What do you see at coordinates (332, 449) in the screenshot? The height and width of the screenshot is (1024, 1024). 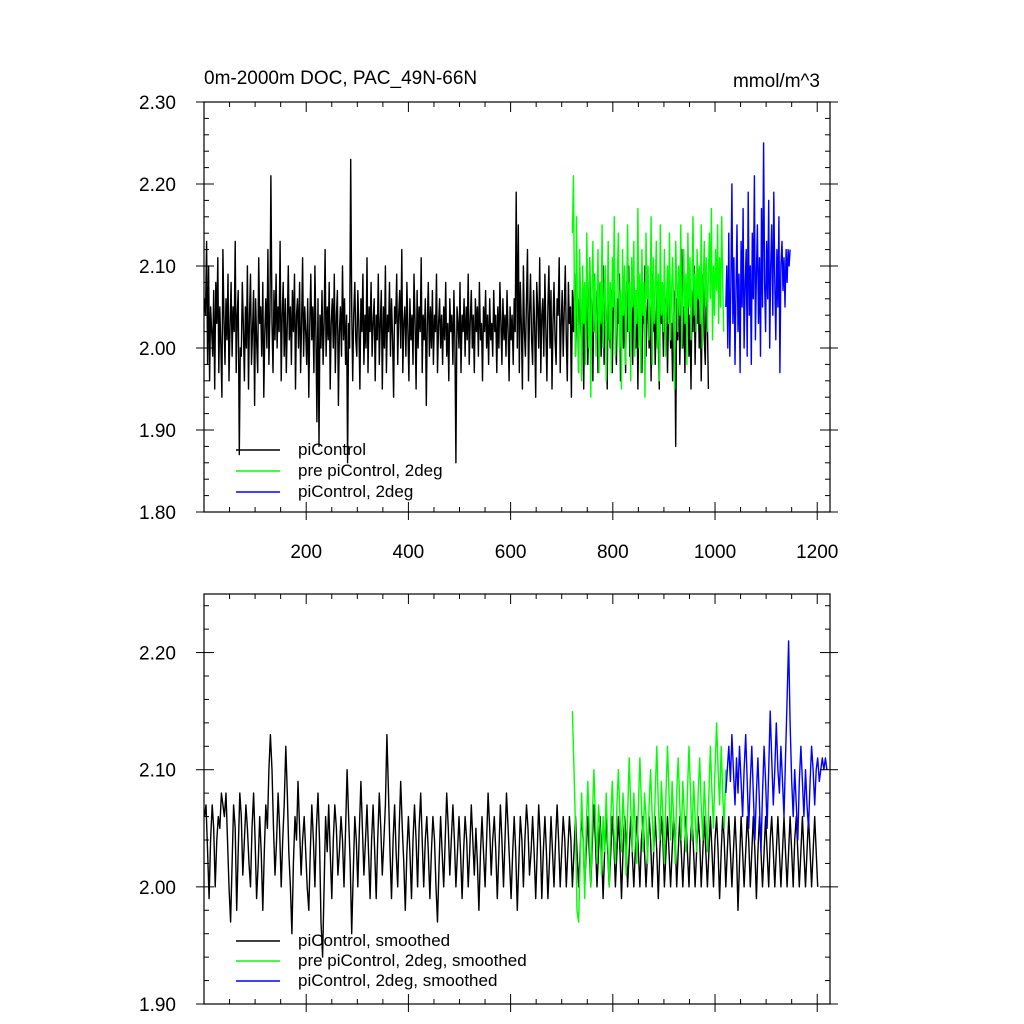 I see `legend-label-0: piControl` at bounding box center [332, 449].